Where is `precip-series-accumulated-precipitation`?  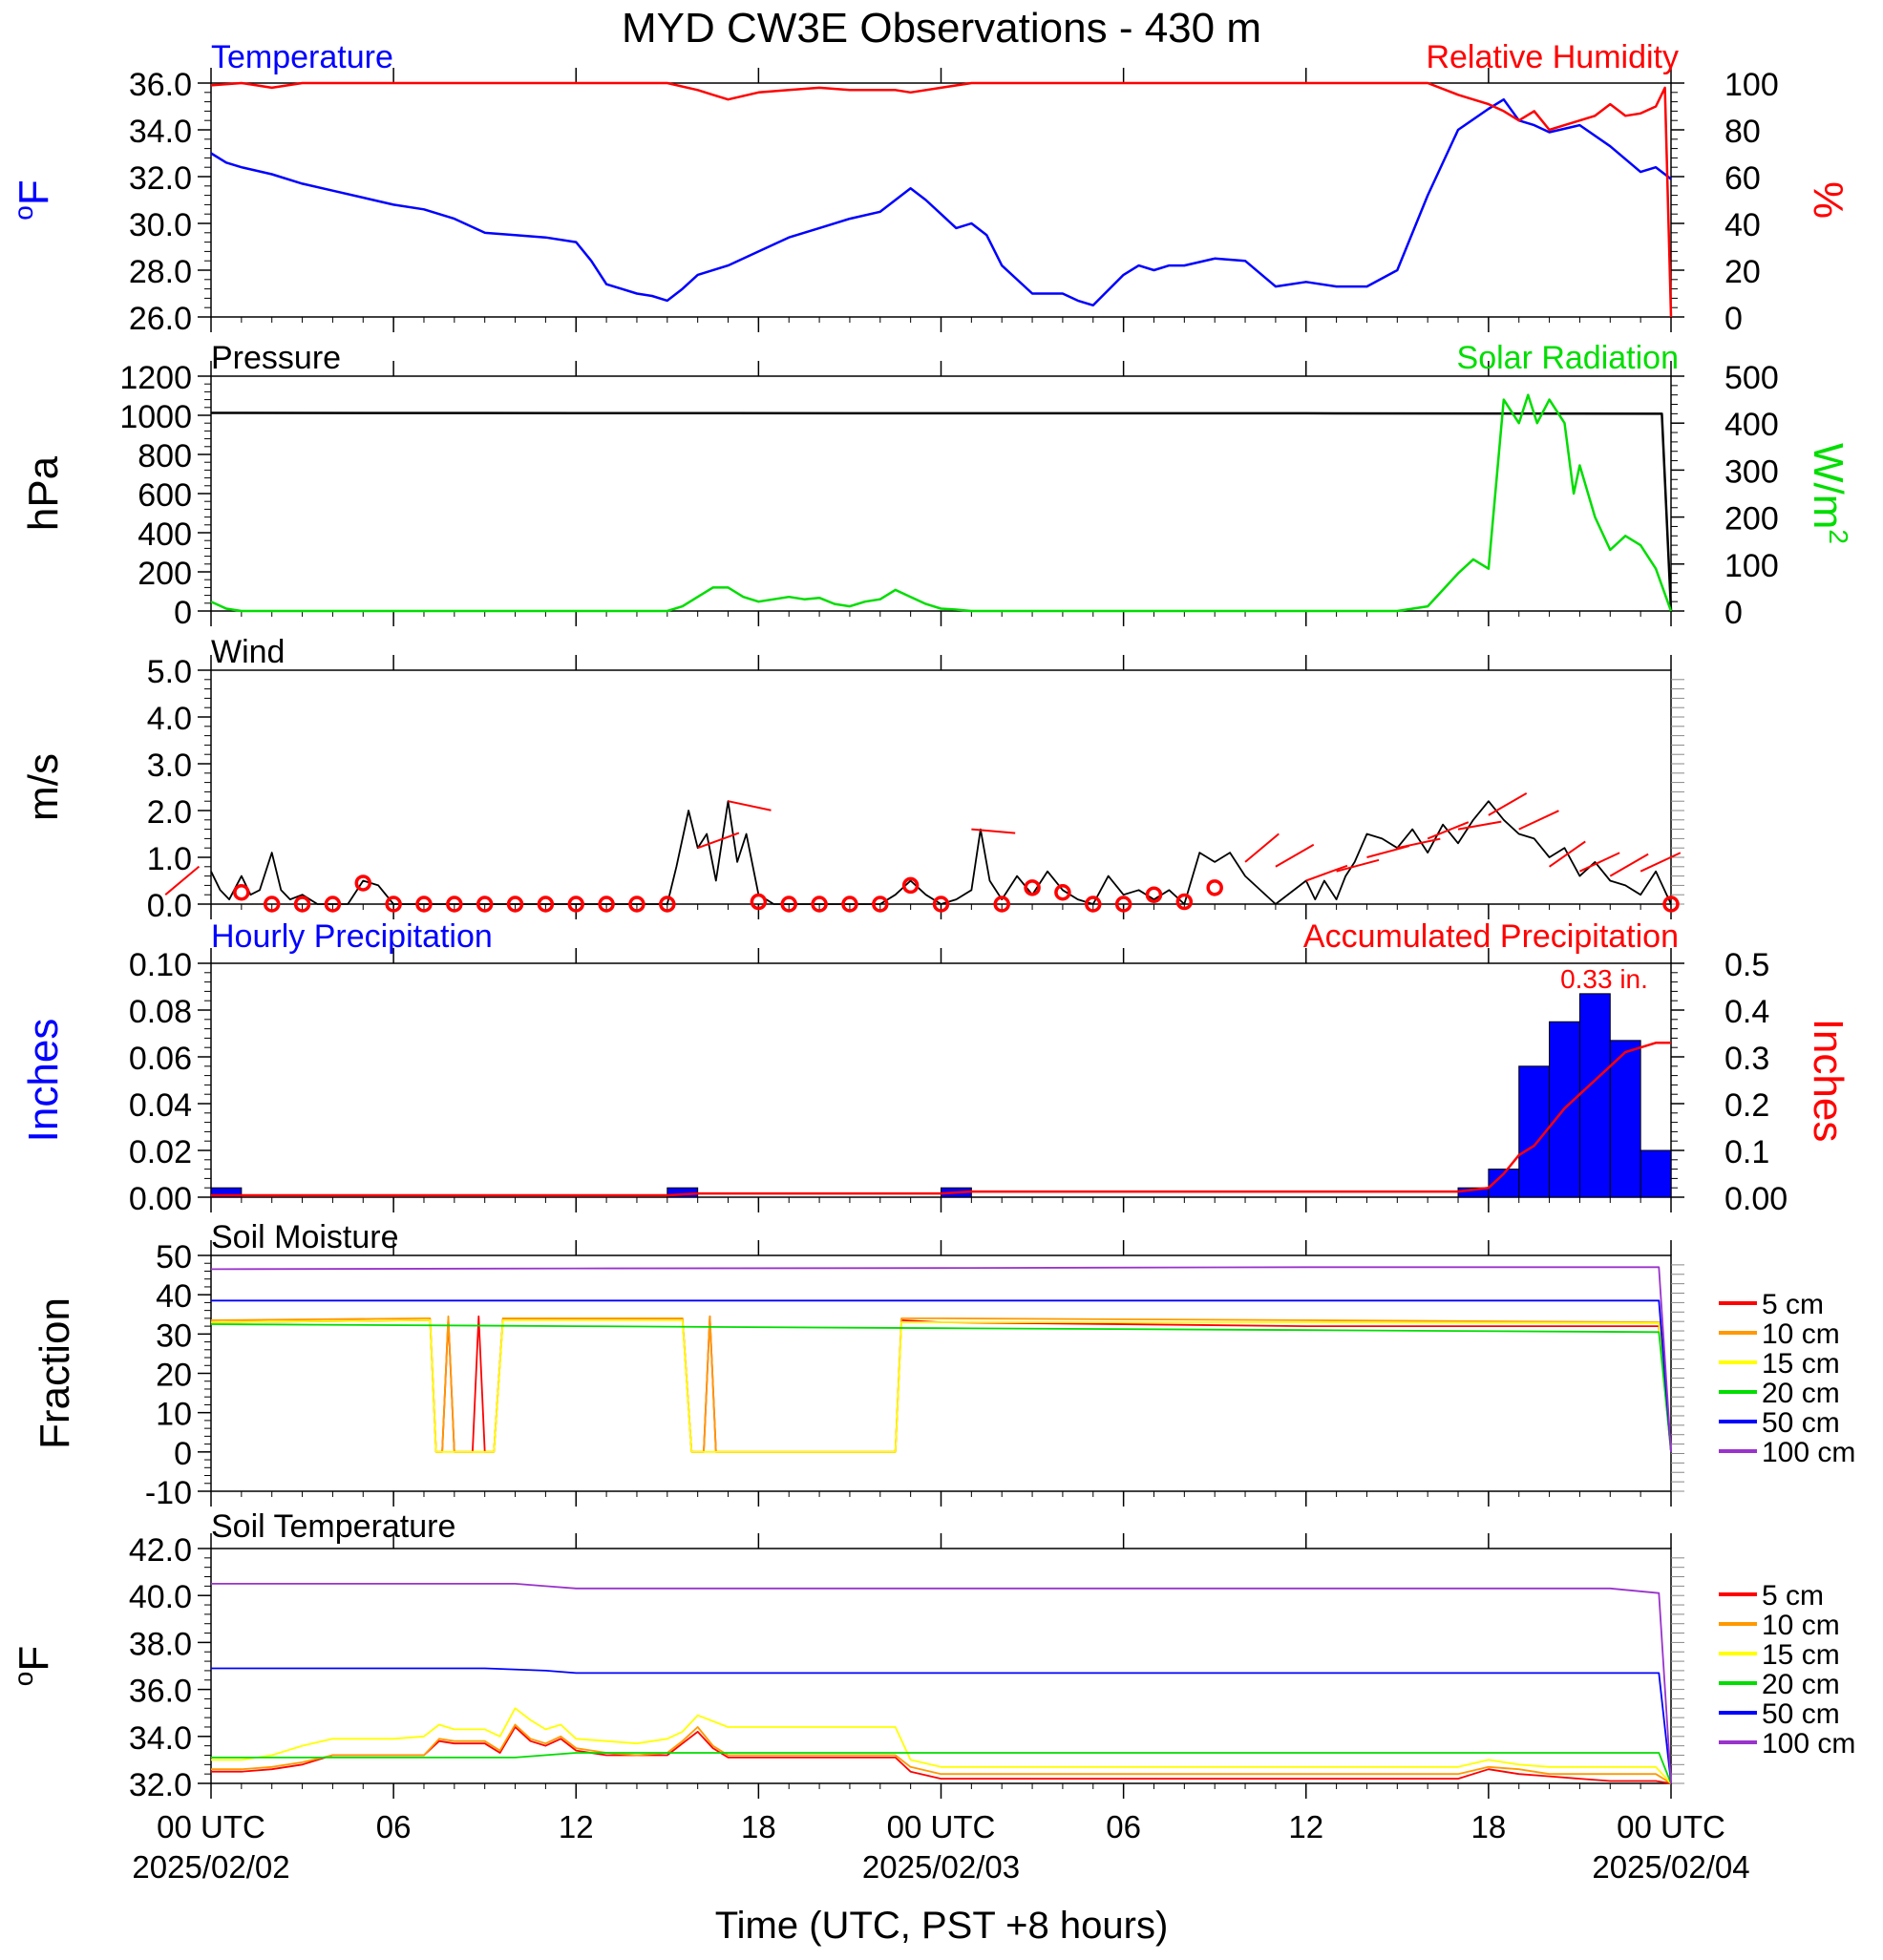
precip-series-accumulated-precipitation is located at coordinates (941, 1119).